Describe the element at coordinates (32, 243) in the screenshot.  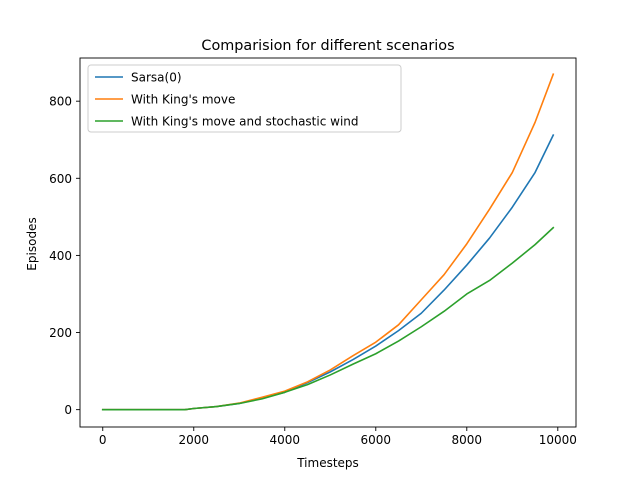
I see `y-axis-label: Episodes` at that location.